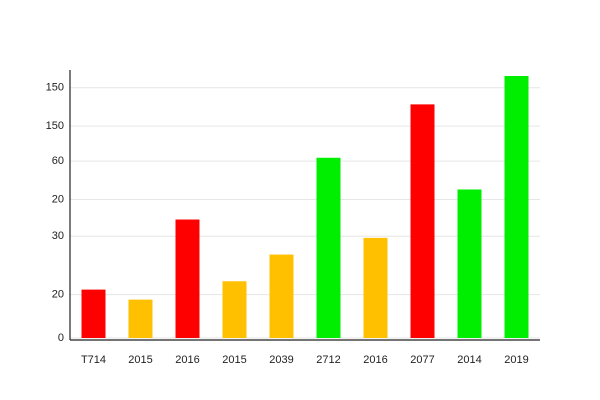  What do you see at coordinates (516, 360) in the screenshot?
I see `x-tick-label: 2019` at bounding box center [516, 360].